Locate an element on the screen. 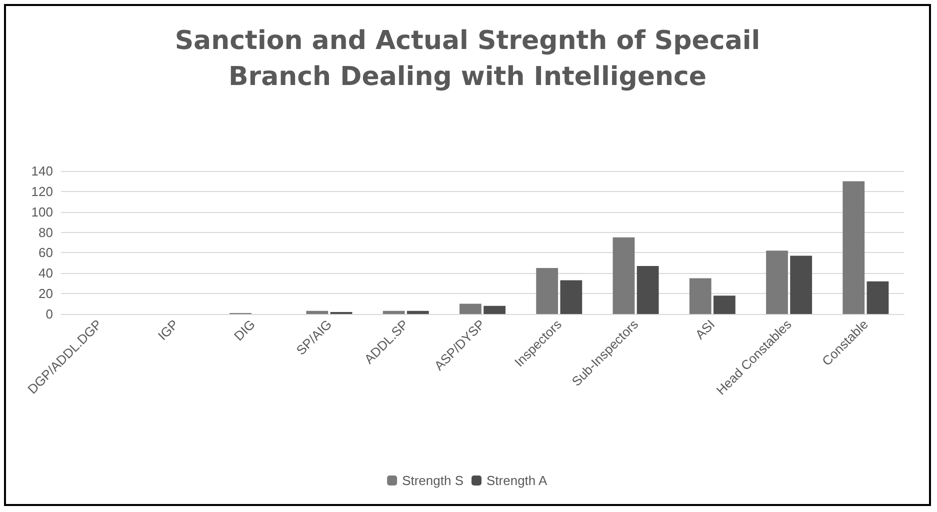 Image resolution: width=937 pixels, height=512 pixels. y-tick-label: 140 is located at coordinates (42, 171).